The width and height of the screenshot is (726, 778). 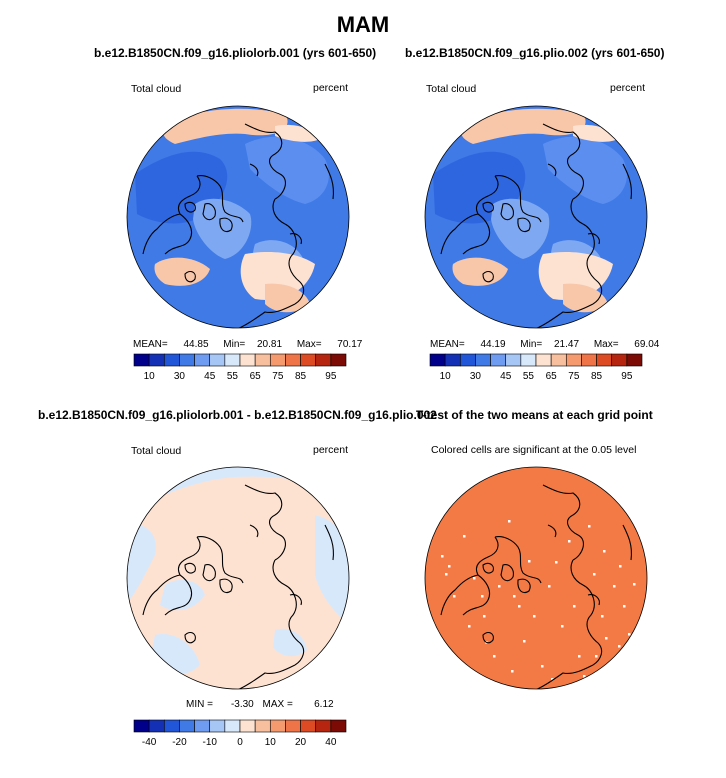 I want to click on panel-2-min-value: 21.47, so click(x=567, y=344).